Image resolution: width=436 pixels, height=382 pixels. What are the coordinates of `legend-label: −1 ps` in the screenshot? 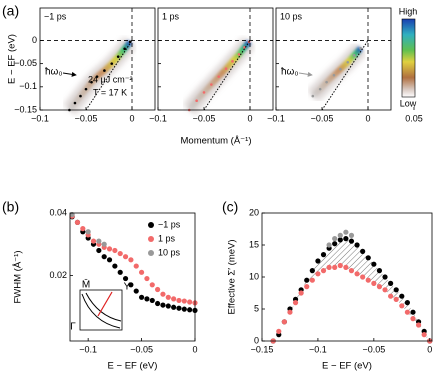 It's located at (169, 224).